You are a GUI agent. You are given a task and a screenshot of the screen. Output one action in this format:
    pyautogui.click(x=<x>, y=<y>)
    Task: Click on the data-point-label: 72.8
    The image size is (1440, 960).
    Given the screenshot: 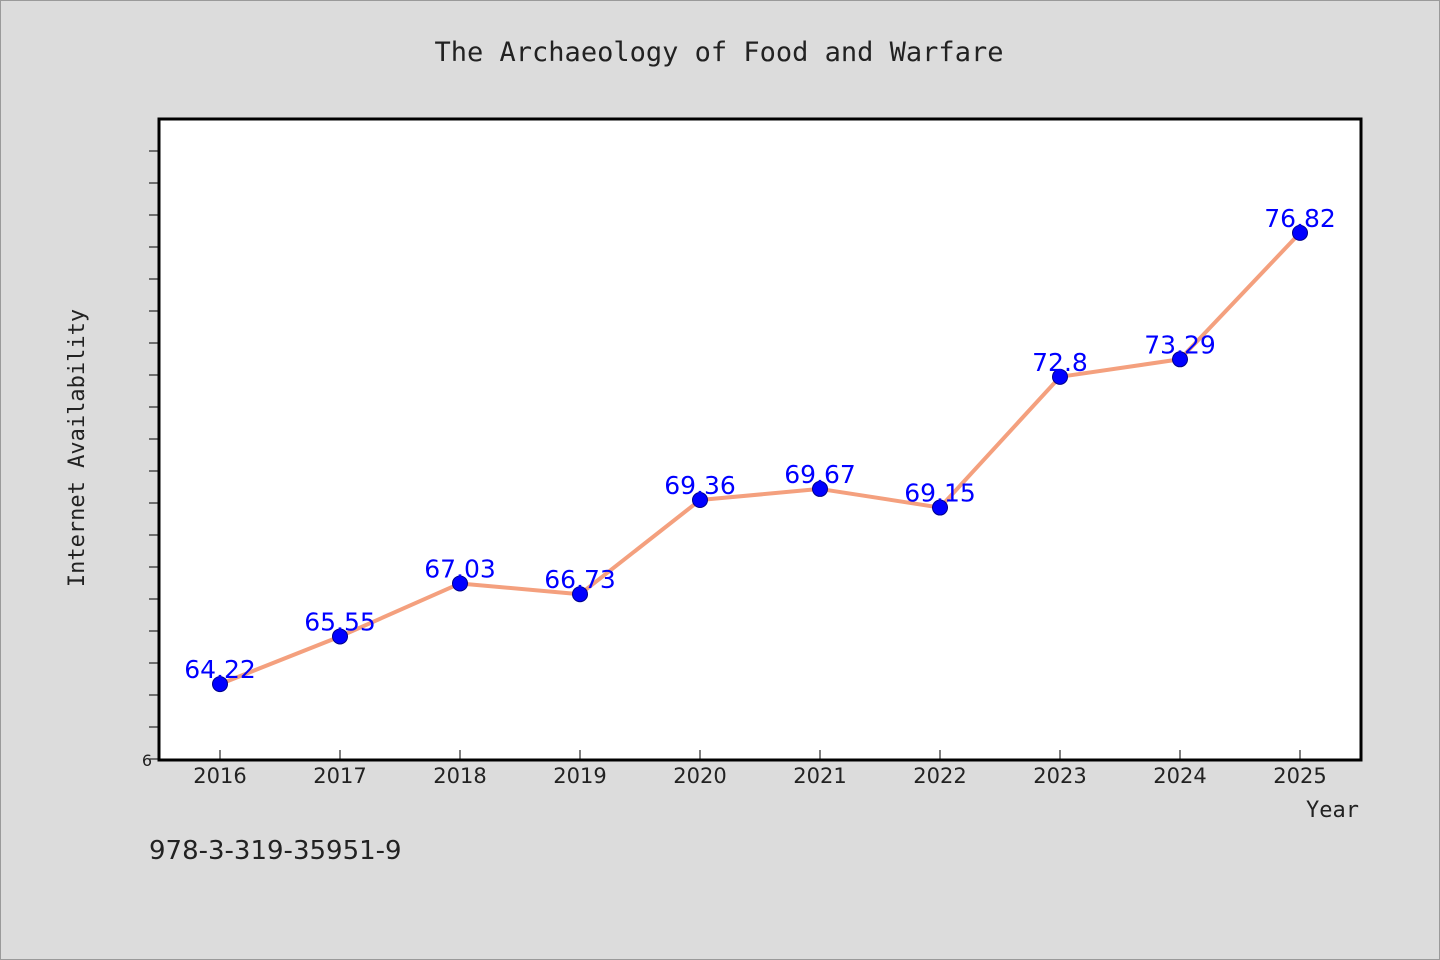 What is the action you would take?
    pyautogui.click(x=1060, y=362)
    